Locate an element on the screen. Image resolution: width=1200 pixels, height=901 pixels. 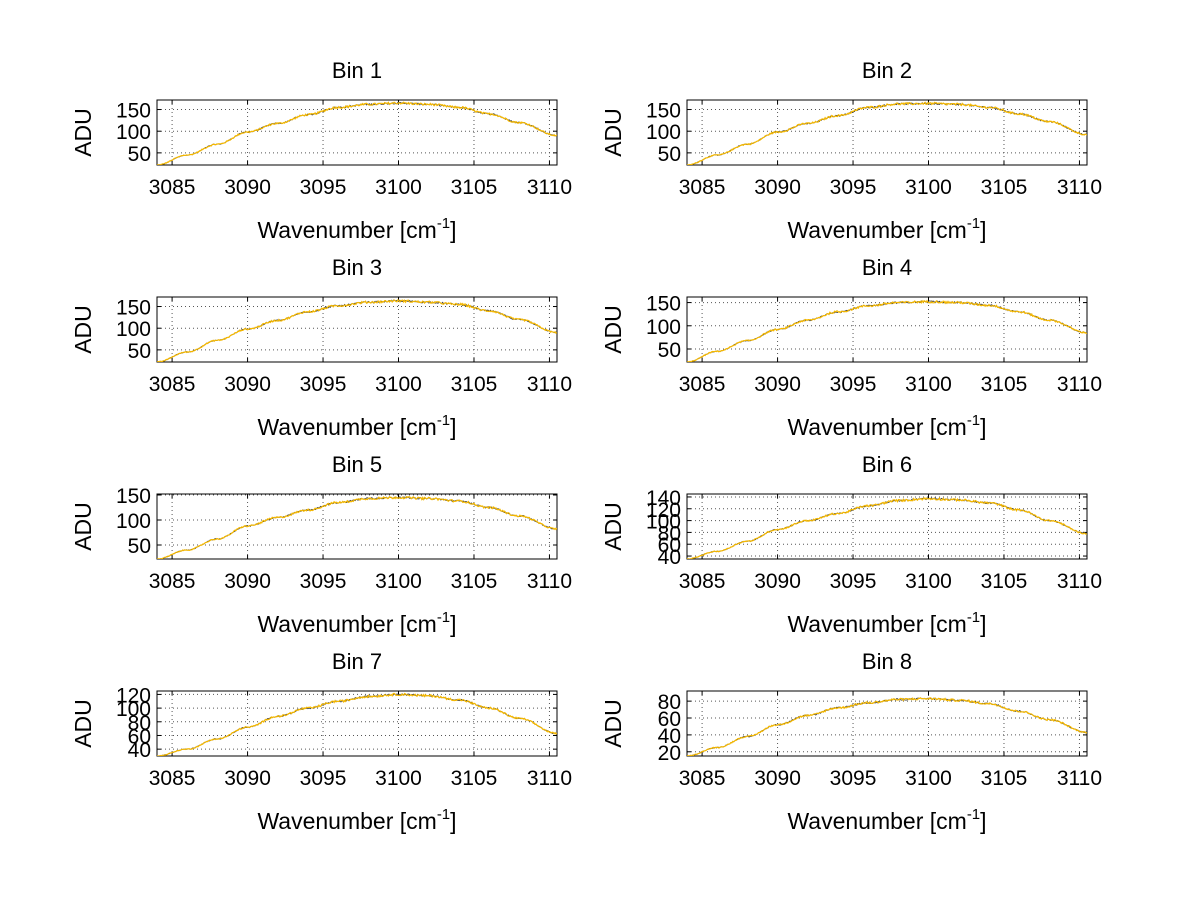
subplot-title: Bin 8 is located at coordinates (887, 661).